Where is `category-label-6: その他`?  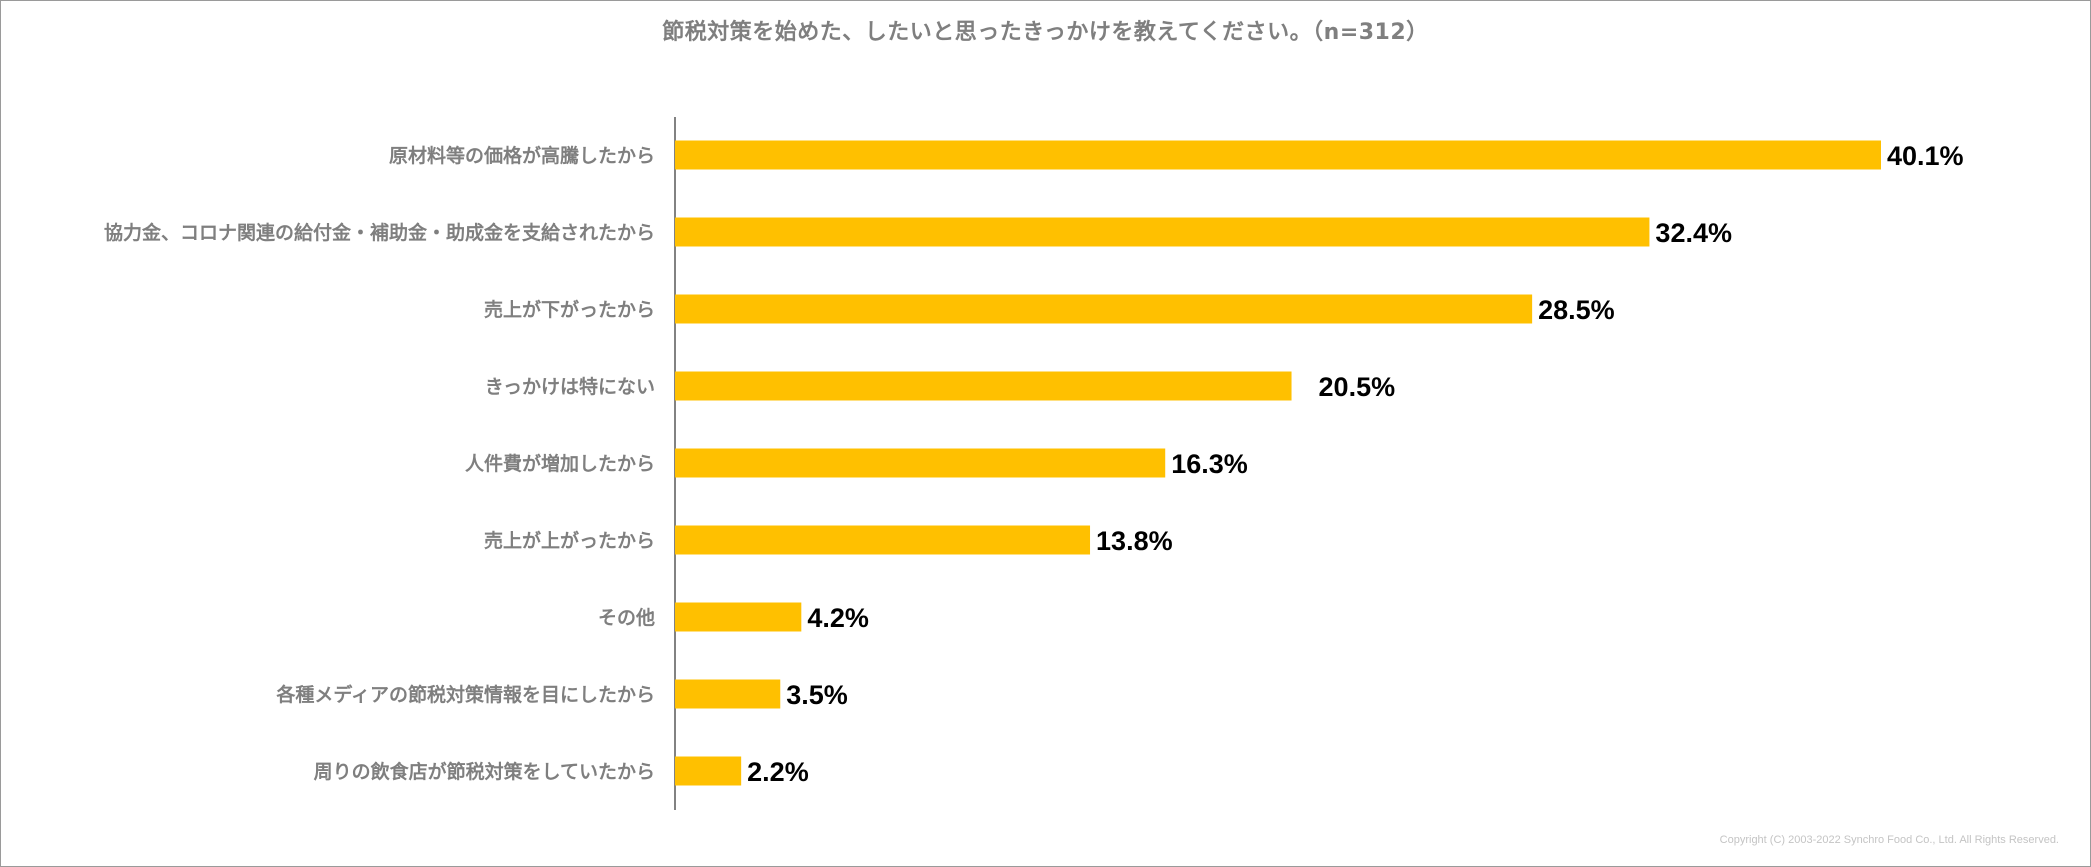 category-label-6: その他 is located at coordinates (626, 617).